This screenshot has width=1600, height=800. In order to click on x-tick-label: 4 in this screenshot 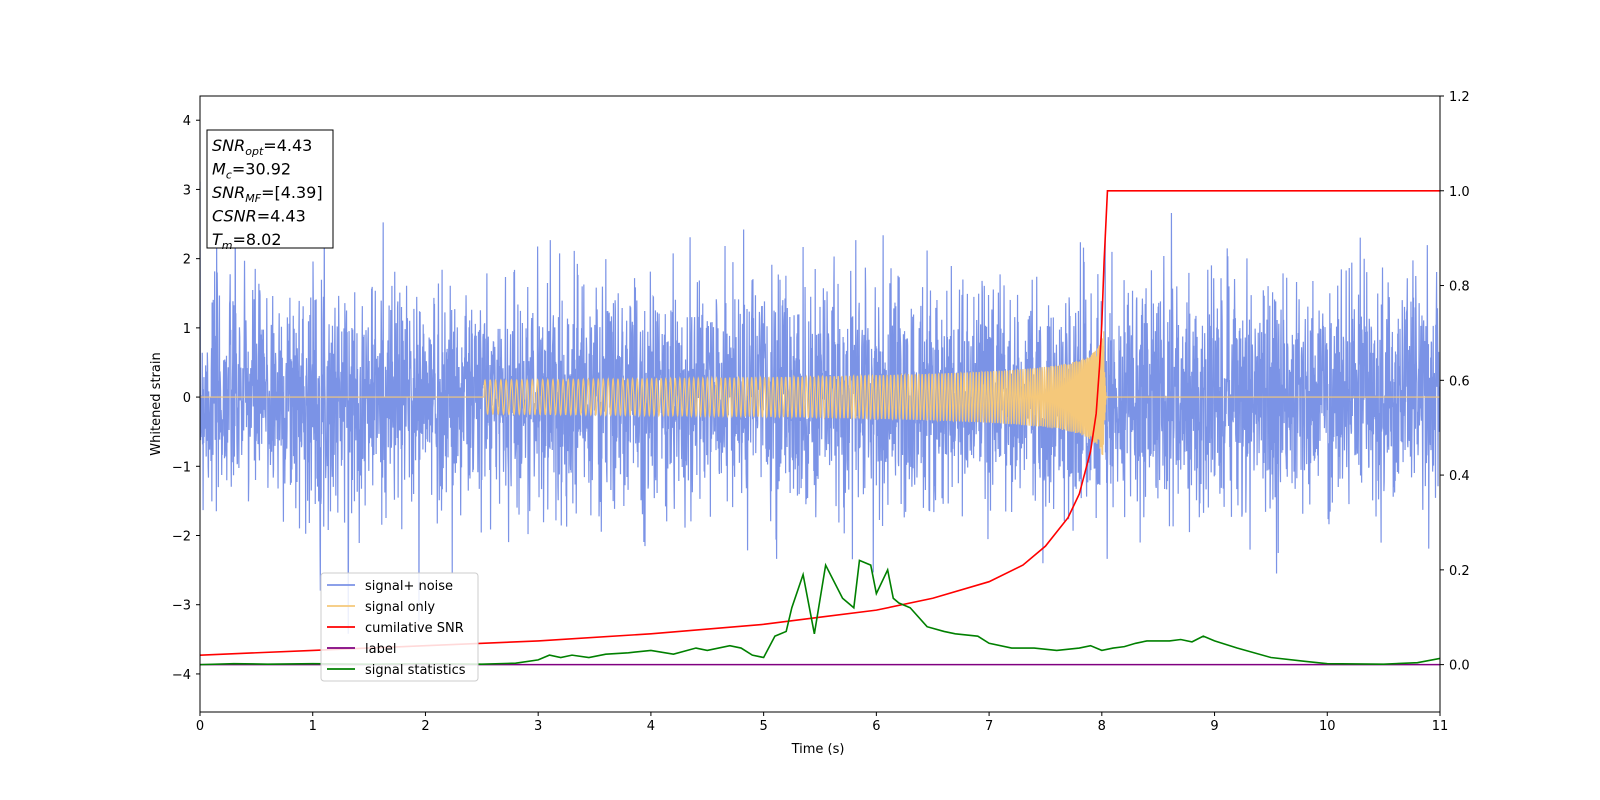, I will do `click(651, 726)`.